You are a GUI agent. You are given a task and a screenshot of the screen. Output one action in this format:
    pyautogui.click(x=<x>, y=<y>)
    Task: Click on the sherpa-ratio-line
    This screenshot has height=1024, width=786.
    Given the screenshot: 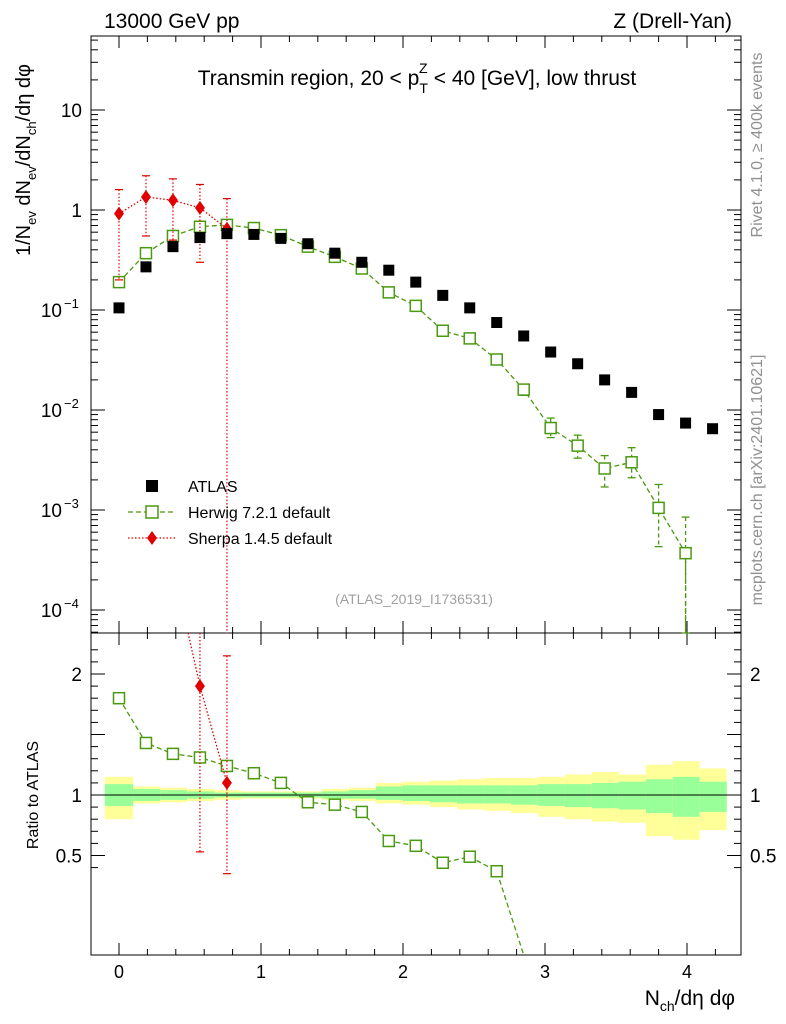 What is the action you would take?
    pyautogui.click(x=207, y=708)
    